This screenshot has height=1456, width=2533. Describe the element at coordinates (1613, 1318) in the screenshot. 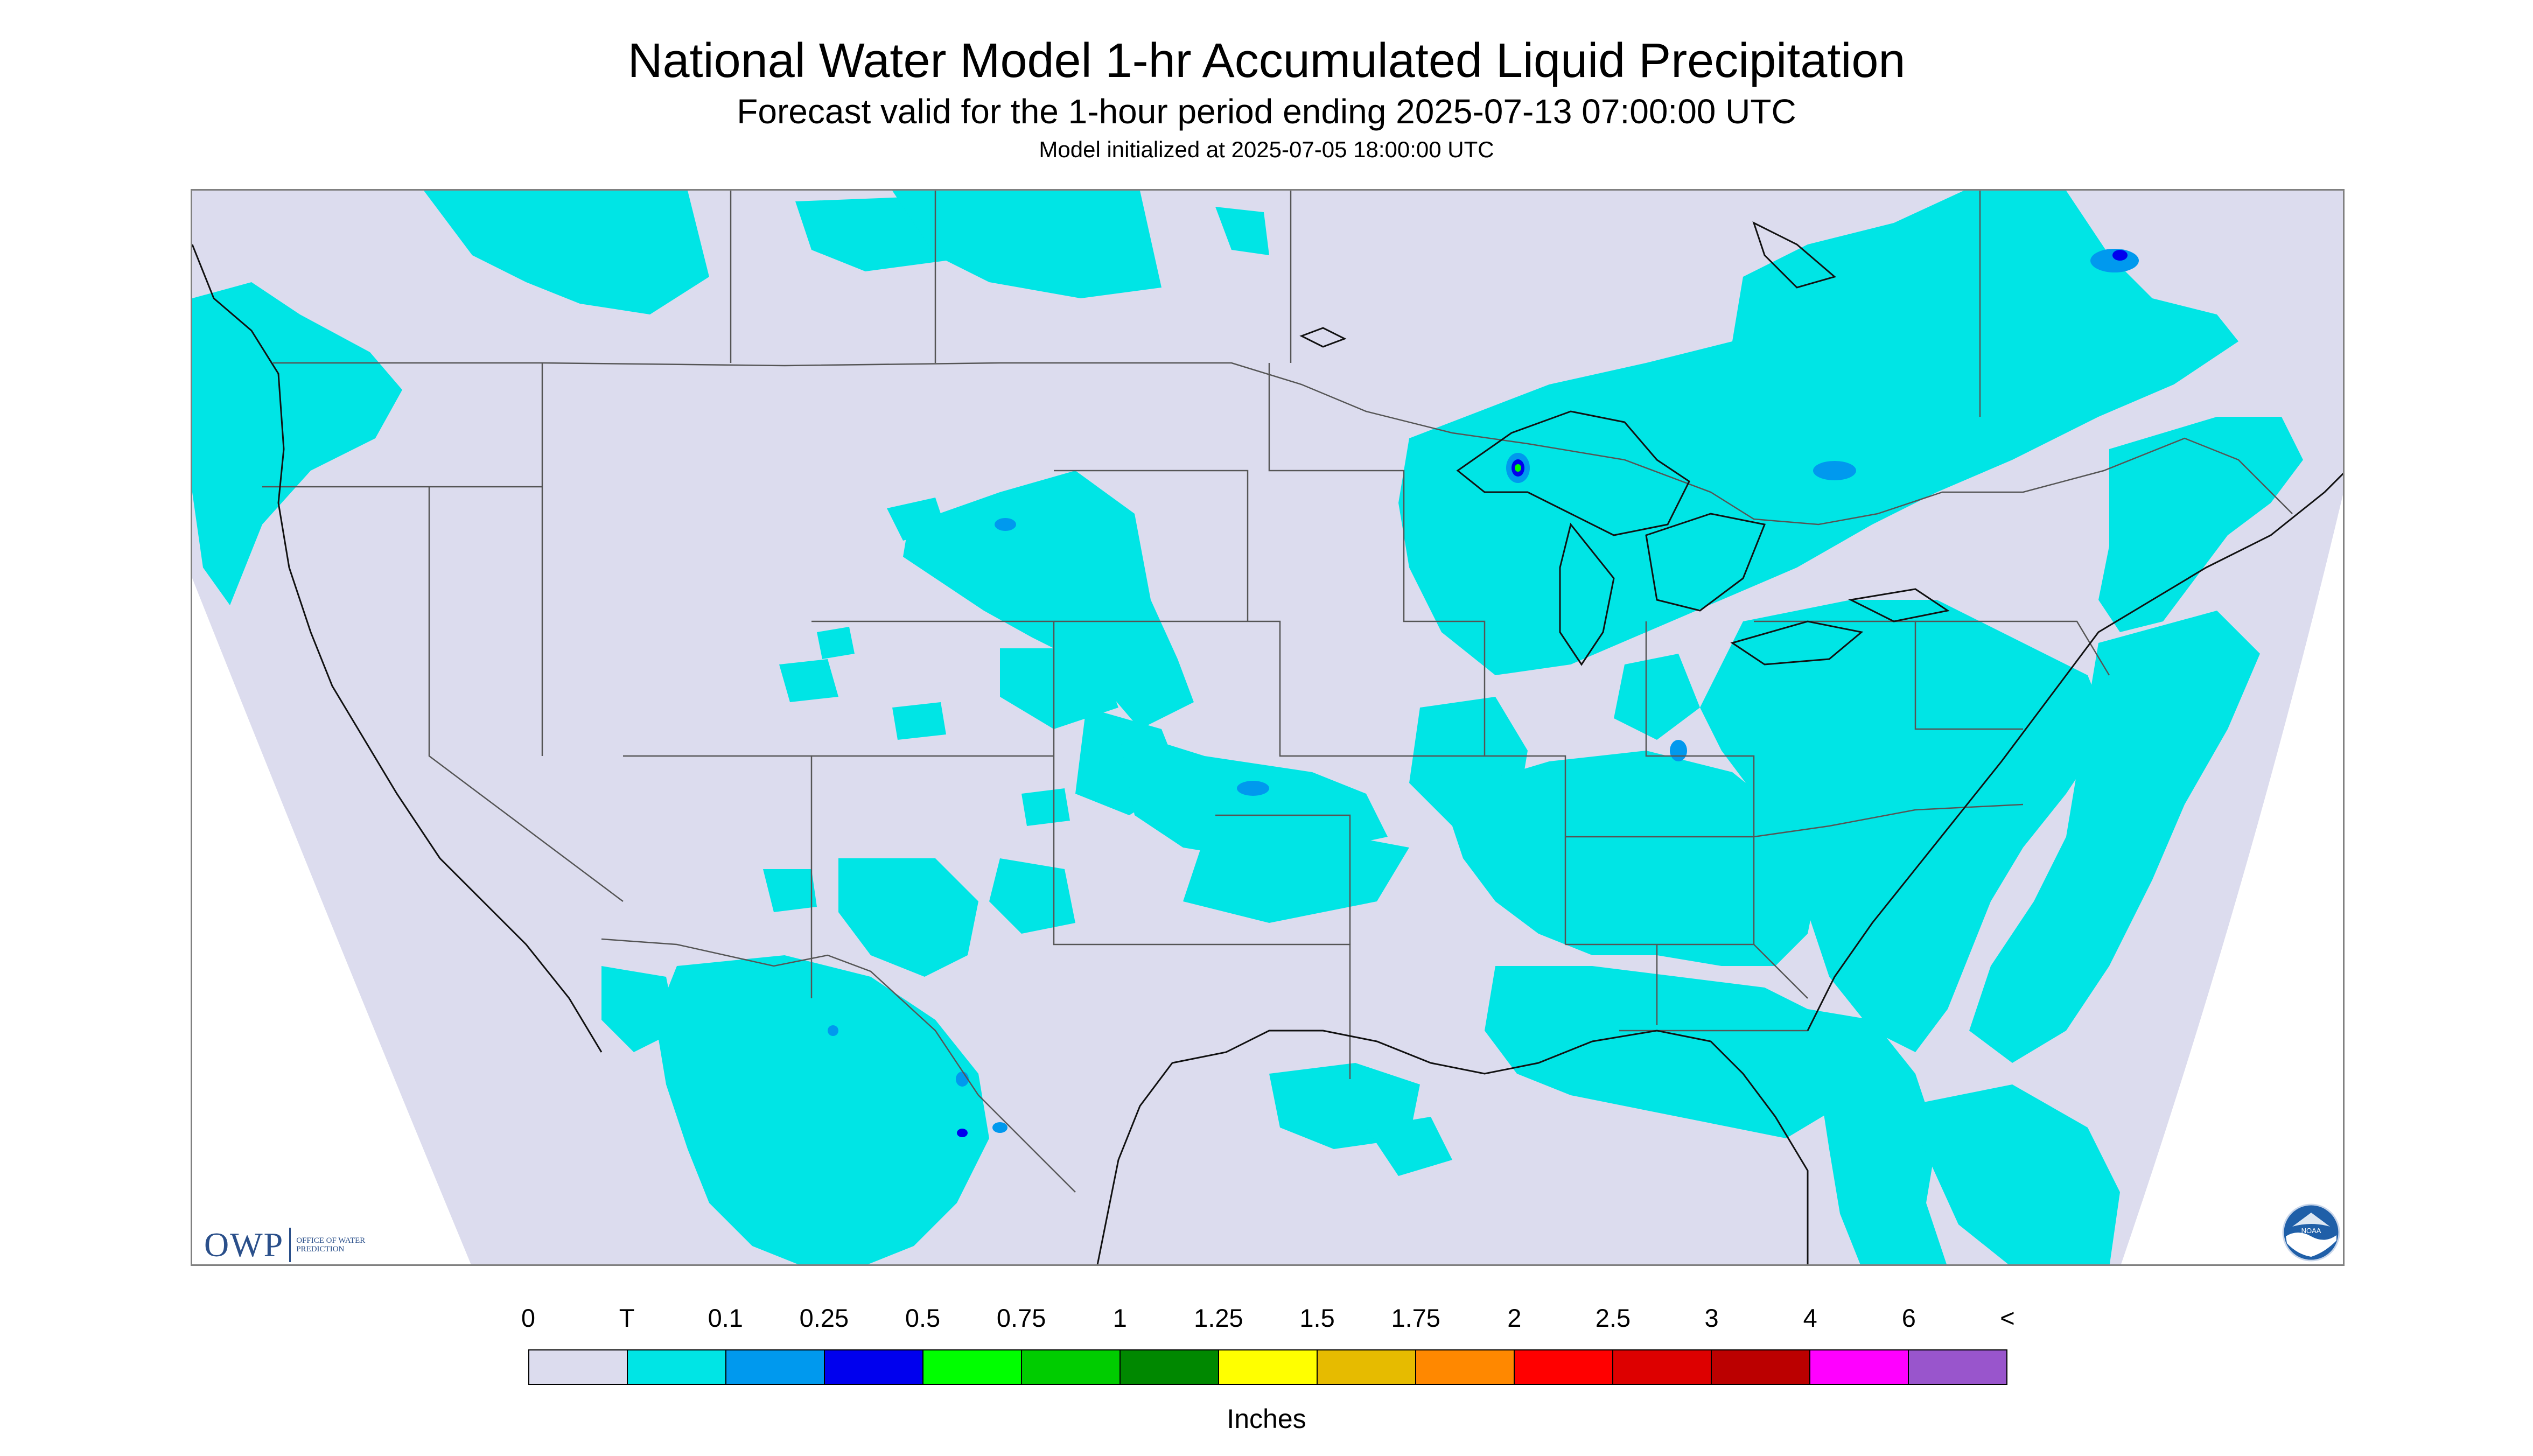

I see `legend-tick-label: 2.5` at that location.